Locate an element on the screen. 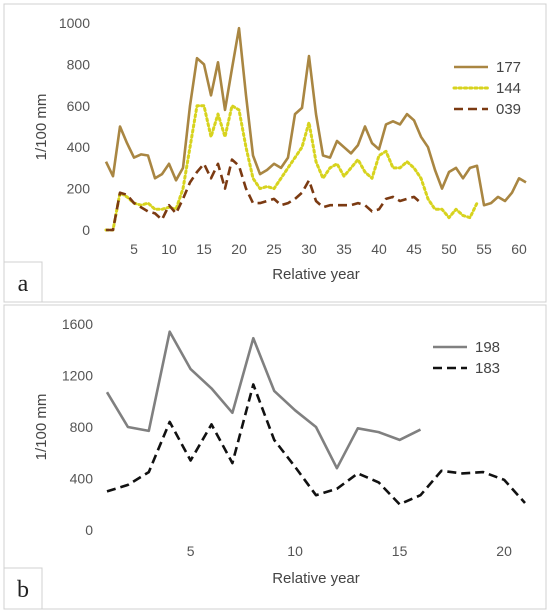  x-tick-label: 25 is located at coordinates (274, 249).